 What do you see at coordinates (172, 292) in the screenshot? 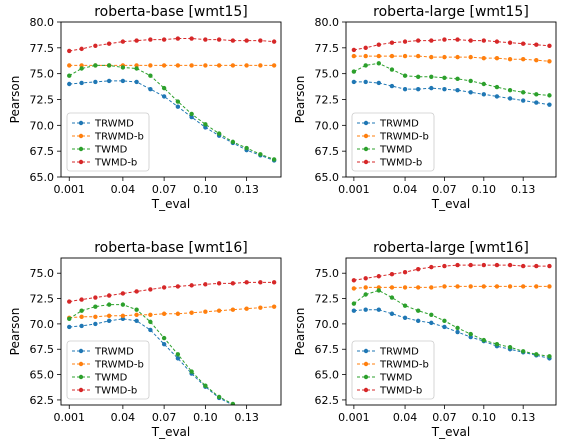
I see `series-line-twmd-b` at bounding box center [172, 292].